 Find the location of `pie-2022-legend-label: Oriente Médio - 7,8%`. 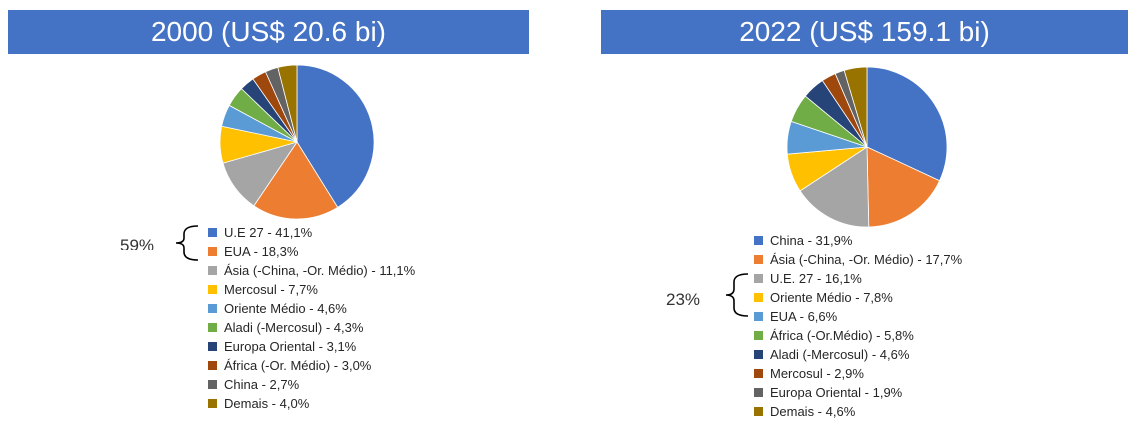

pie-2022-legend-label: Oriente Médio - 7,8% is located at coordinates (831, 297).